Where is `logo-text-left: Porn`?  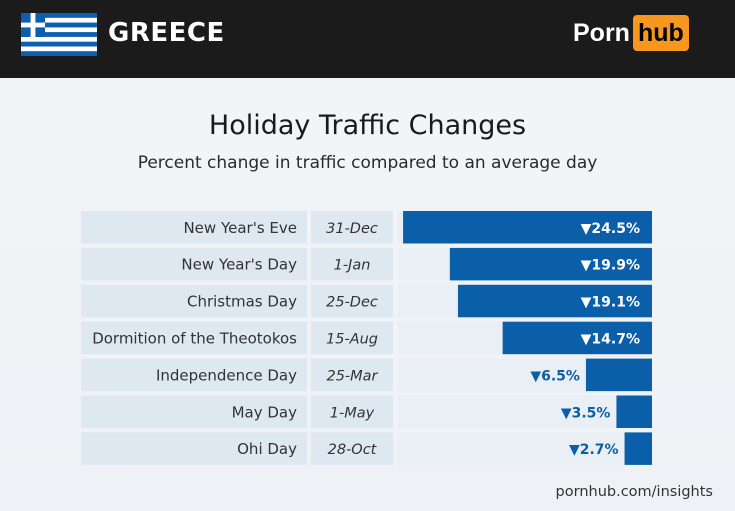
logo-text-left: Porn is located at coordinates (601, 32).